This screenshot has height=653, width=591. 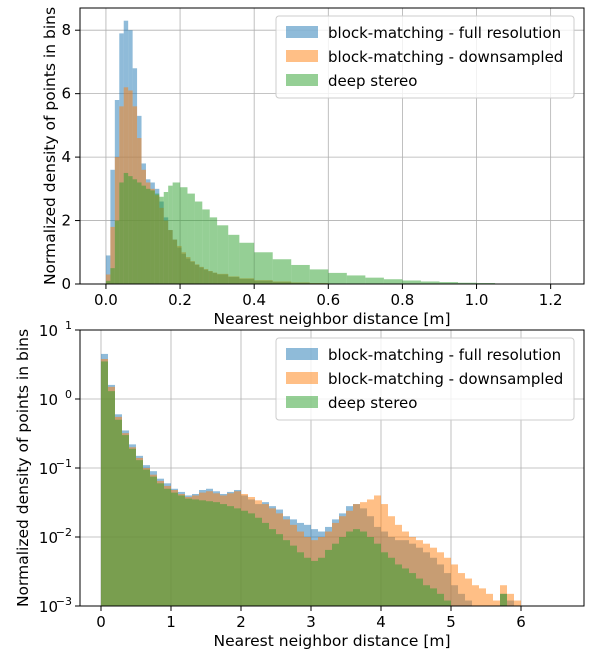 I want to click on x-tick-label: 0.4, so click(x=254, y=300).